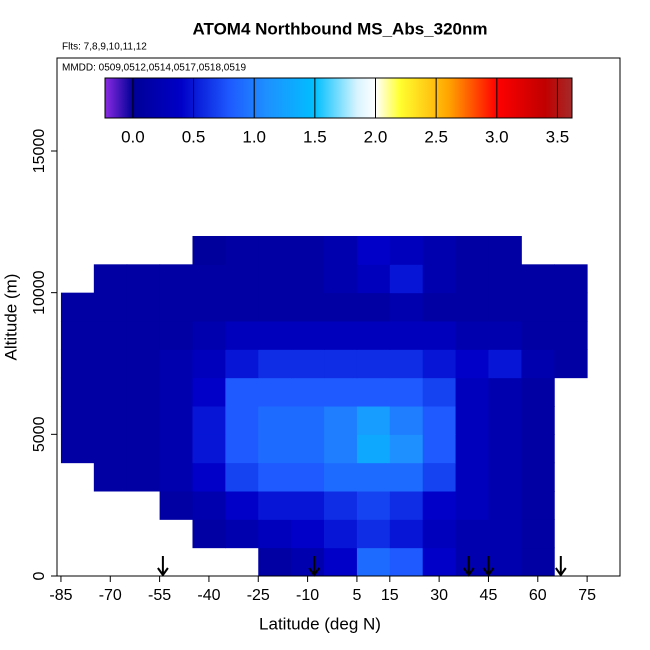  What do you see at coordinates (558, 136) in the screenshot?
I see `colorbar-tick-label: 3.5` at bounding box center [558, 136].